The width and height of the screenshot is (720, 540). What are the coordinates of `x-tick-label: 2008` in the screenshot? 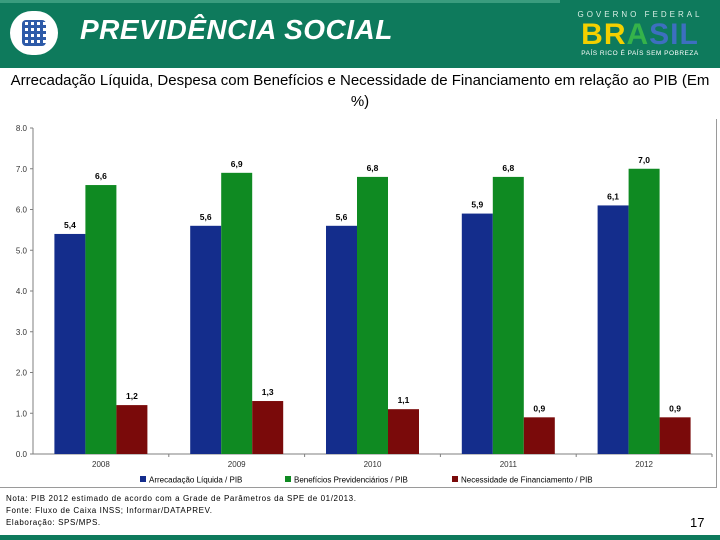 It's located at (101, 464).